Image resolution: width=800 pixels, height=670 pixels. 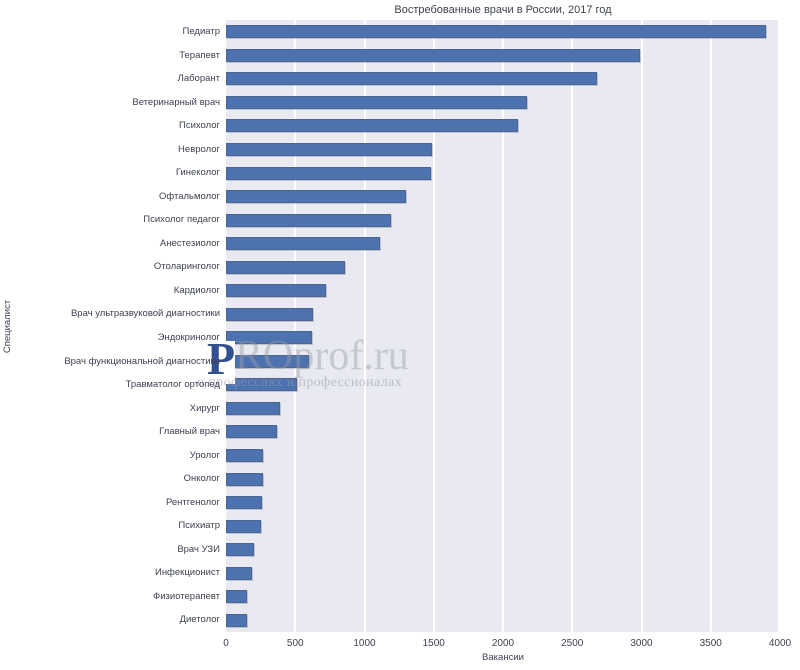 I want to click on x-tick-label: 500, so click(x=295, y=643).